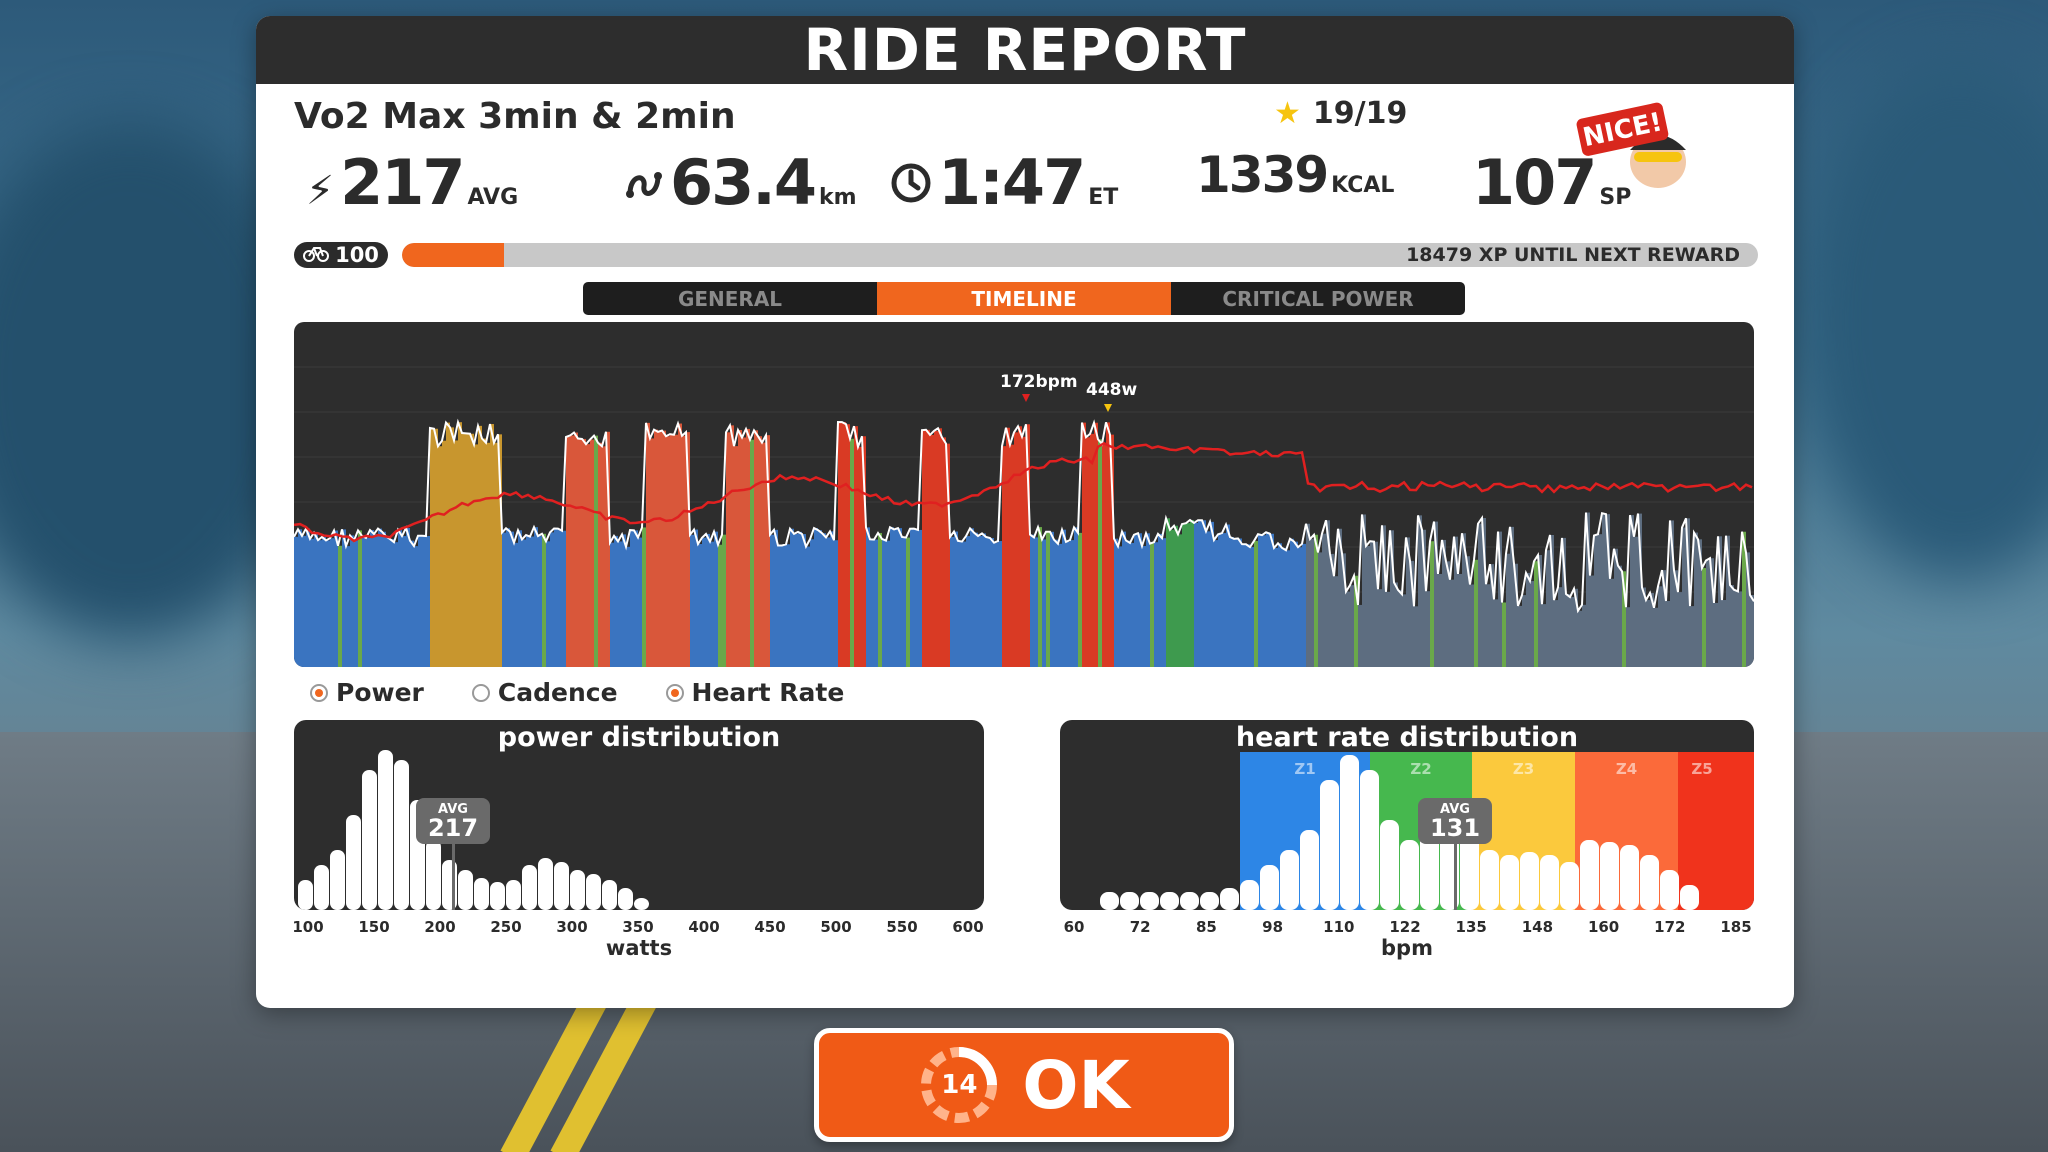  Describe the element at coordinates (515, 116) in the screenshot. I see `workout-title: Vo2 Max 3min & 2min` at that location.